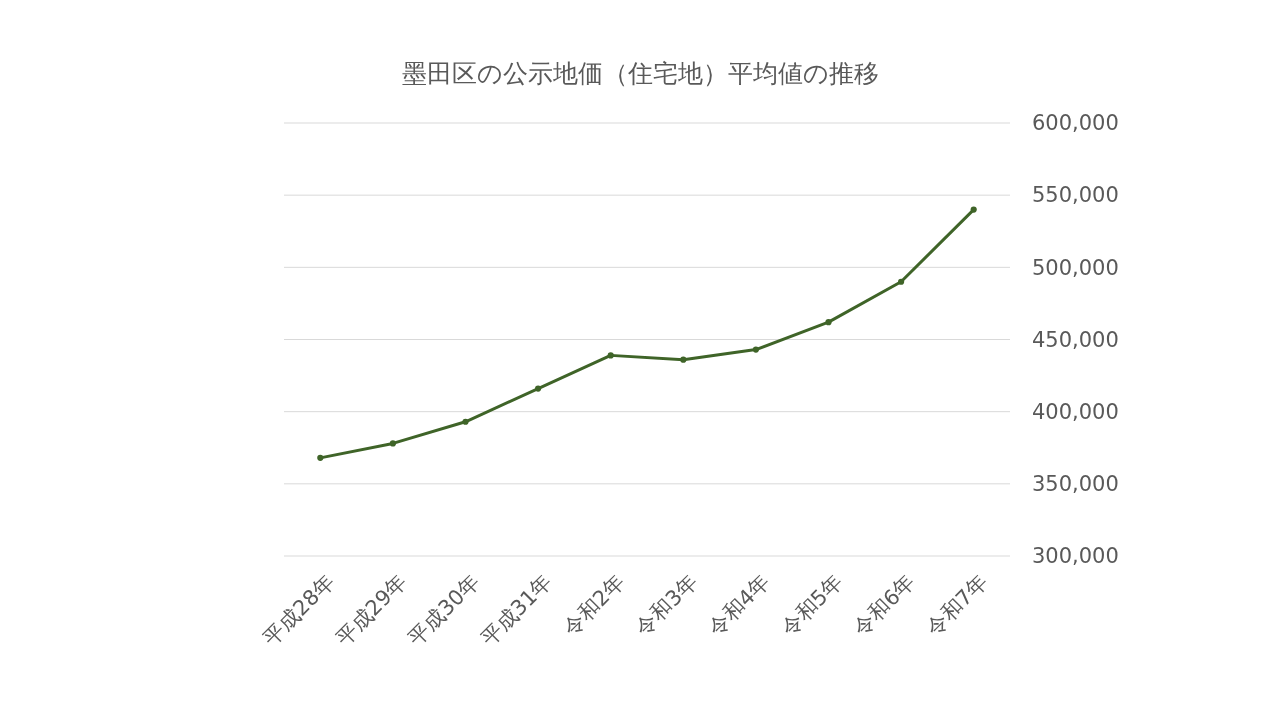 The width and height of the screenshot is (1280, 720). Describe the element at coordinates (884, 605) in the screenshot. I see `x-tick-label: 令和6年` at that location.